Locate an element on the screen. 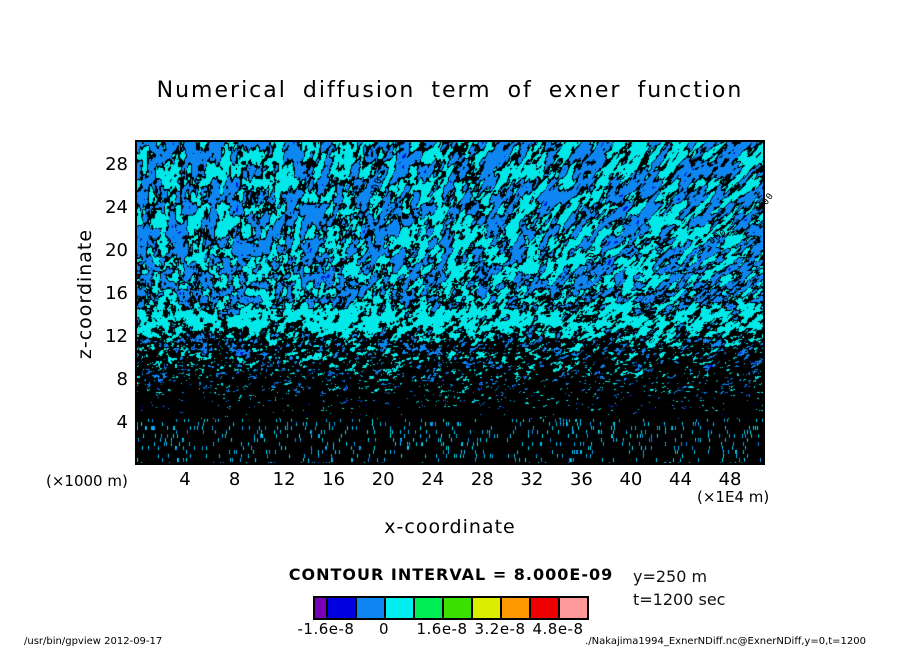  command-and-date-stamp: /usr/bin/gpview 2012-09-17 is located at coordinates (93, 641).